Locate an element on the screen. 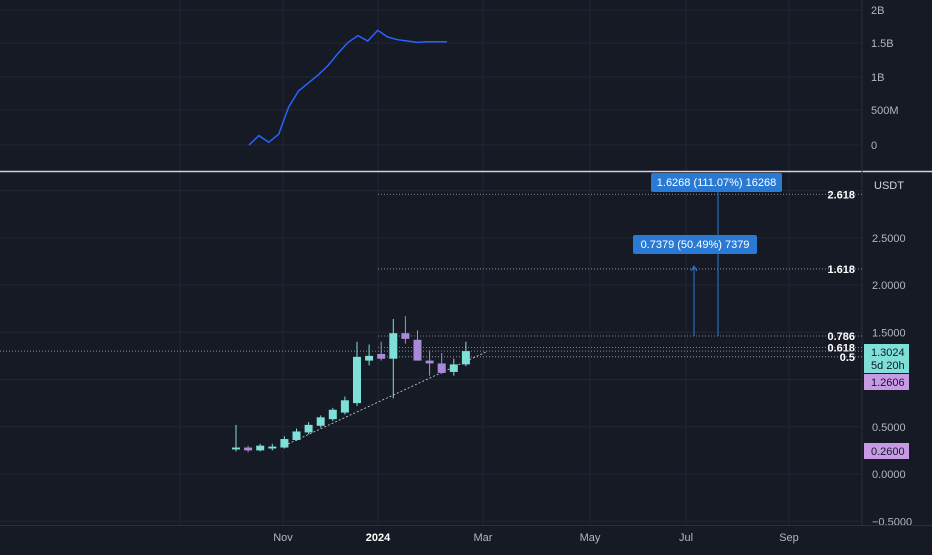 The height and width of the screenshot is (555, 932). level-badge-a-bg is located at coordinates (886, 382).